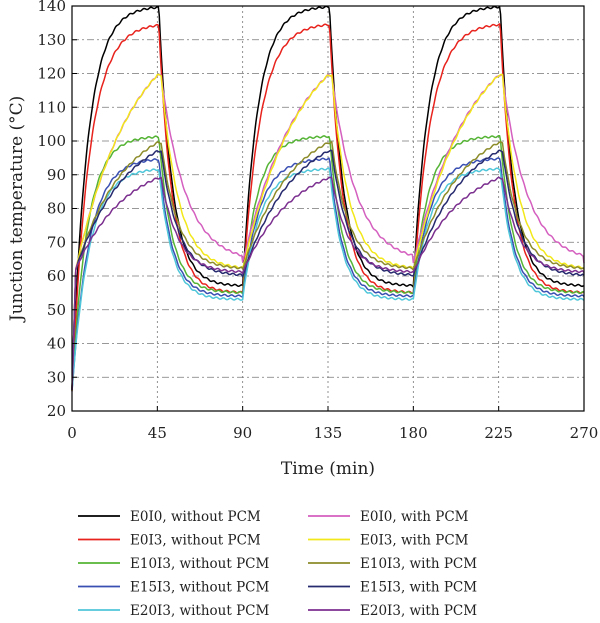  Describe the element at coordinates (498, 433) in the screenshot. I see `x-tick-label: 225` at that location.